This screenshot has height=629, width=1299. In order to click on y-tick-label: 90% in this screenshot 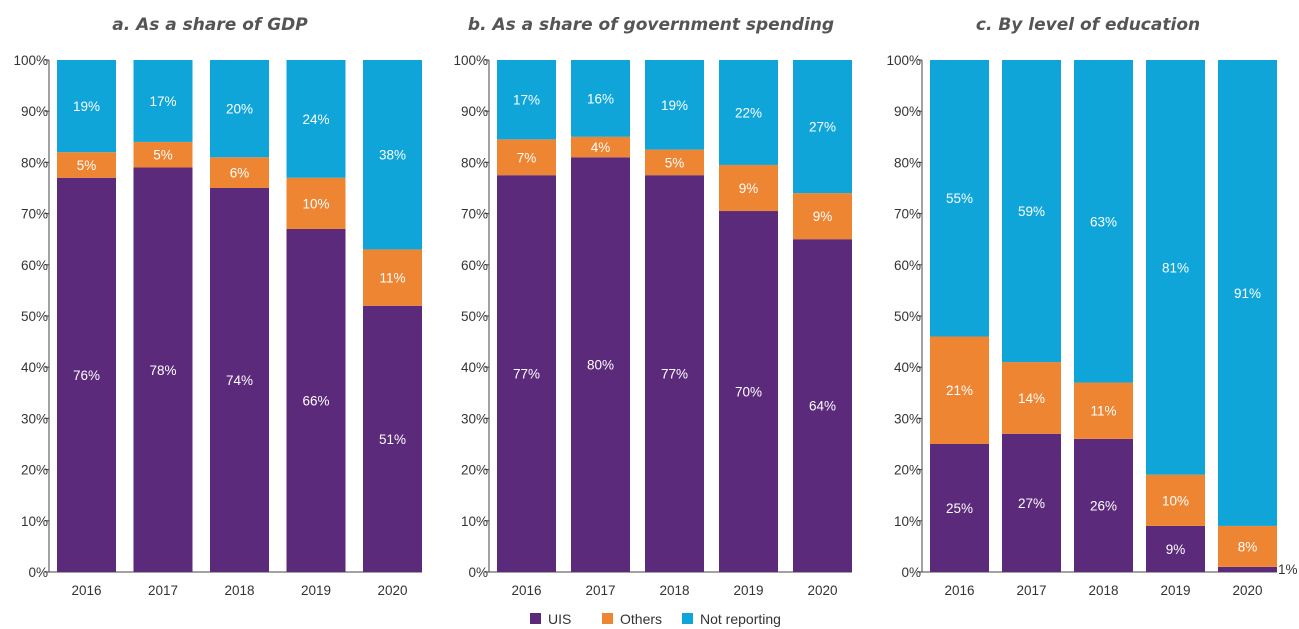, I will do `click(34, 111)`.